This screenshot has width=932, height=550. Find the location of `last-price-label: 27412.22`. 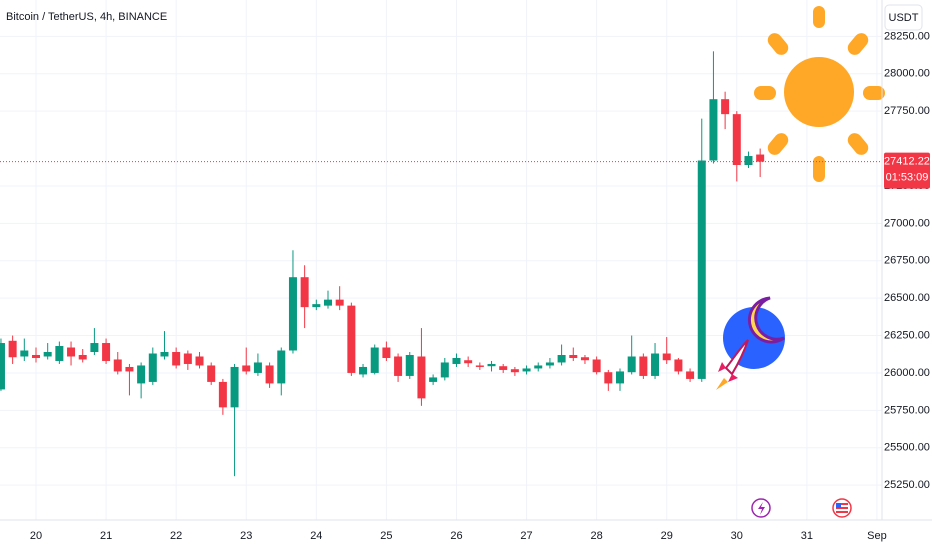

last-price-label: 27412.22 is located at coordinates (907, 162).